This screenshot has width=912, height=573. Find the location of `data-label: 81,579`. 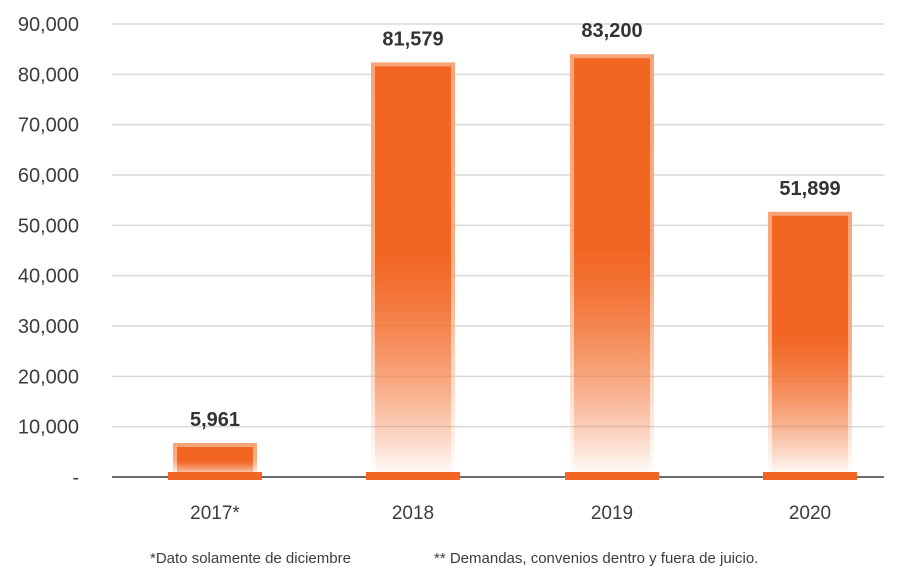

data-label: 81,579 is located at coordinates (412, 39).